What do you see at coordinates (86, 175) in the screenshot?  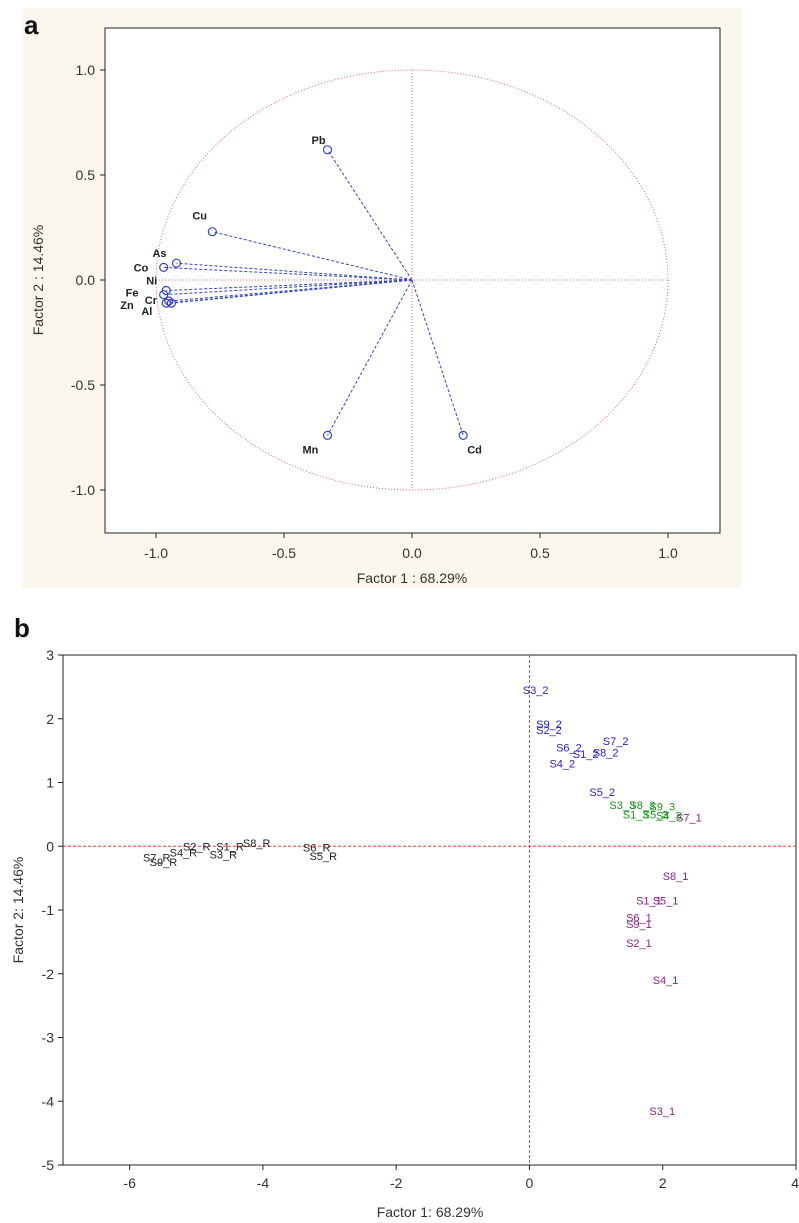 I see `y-tick-label: 0.5` at bounding box center [86, 175].